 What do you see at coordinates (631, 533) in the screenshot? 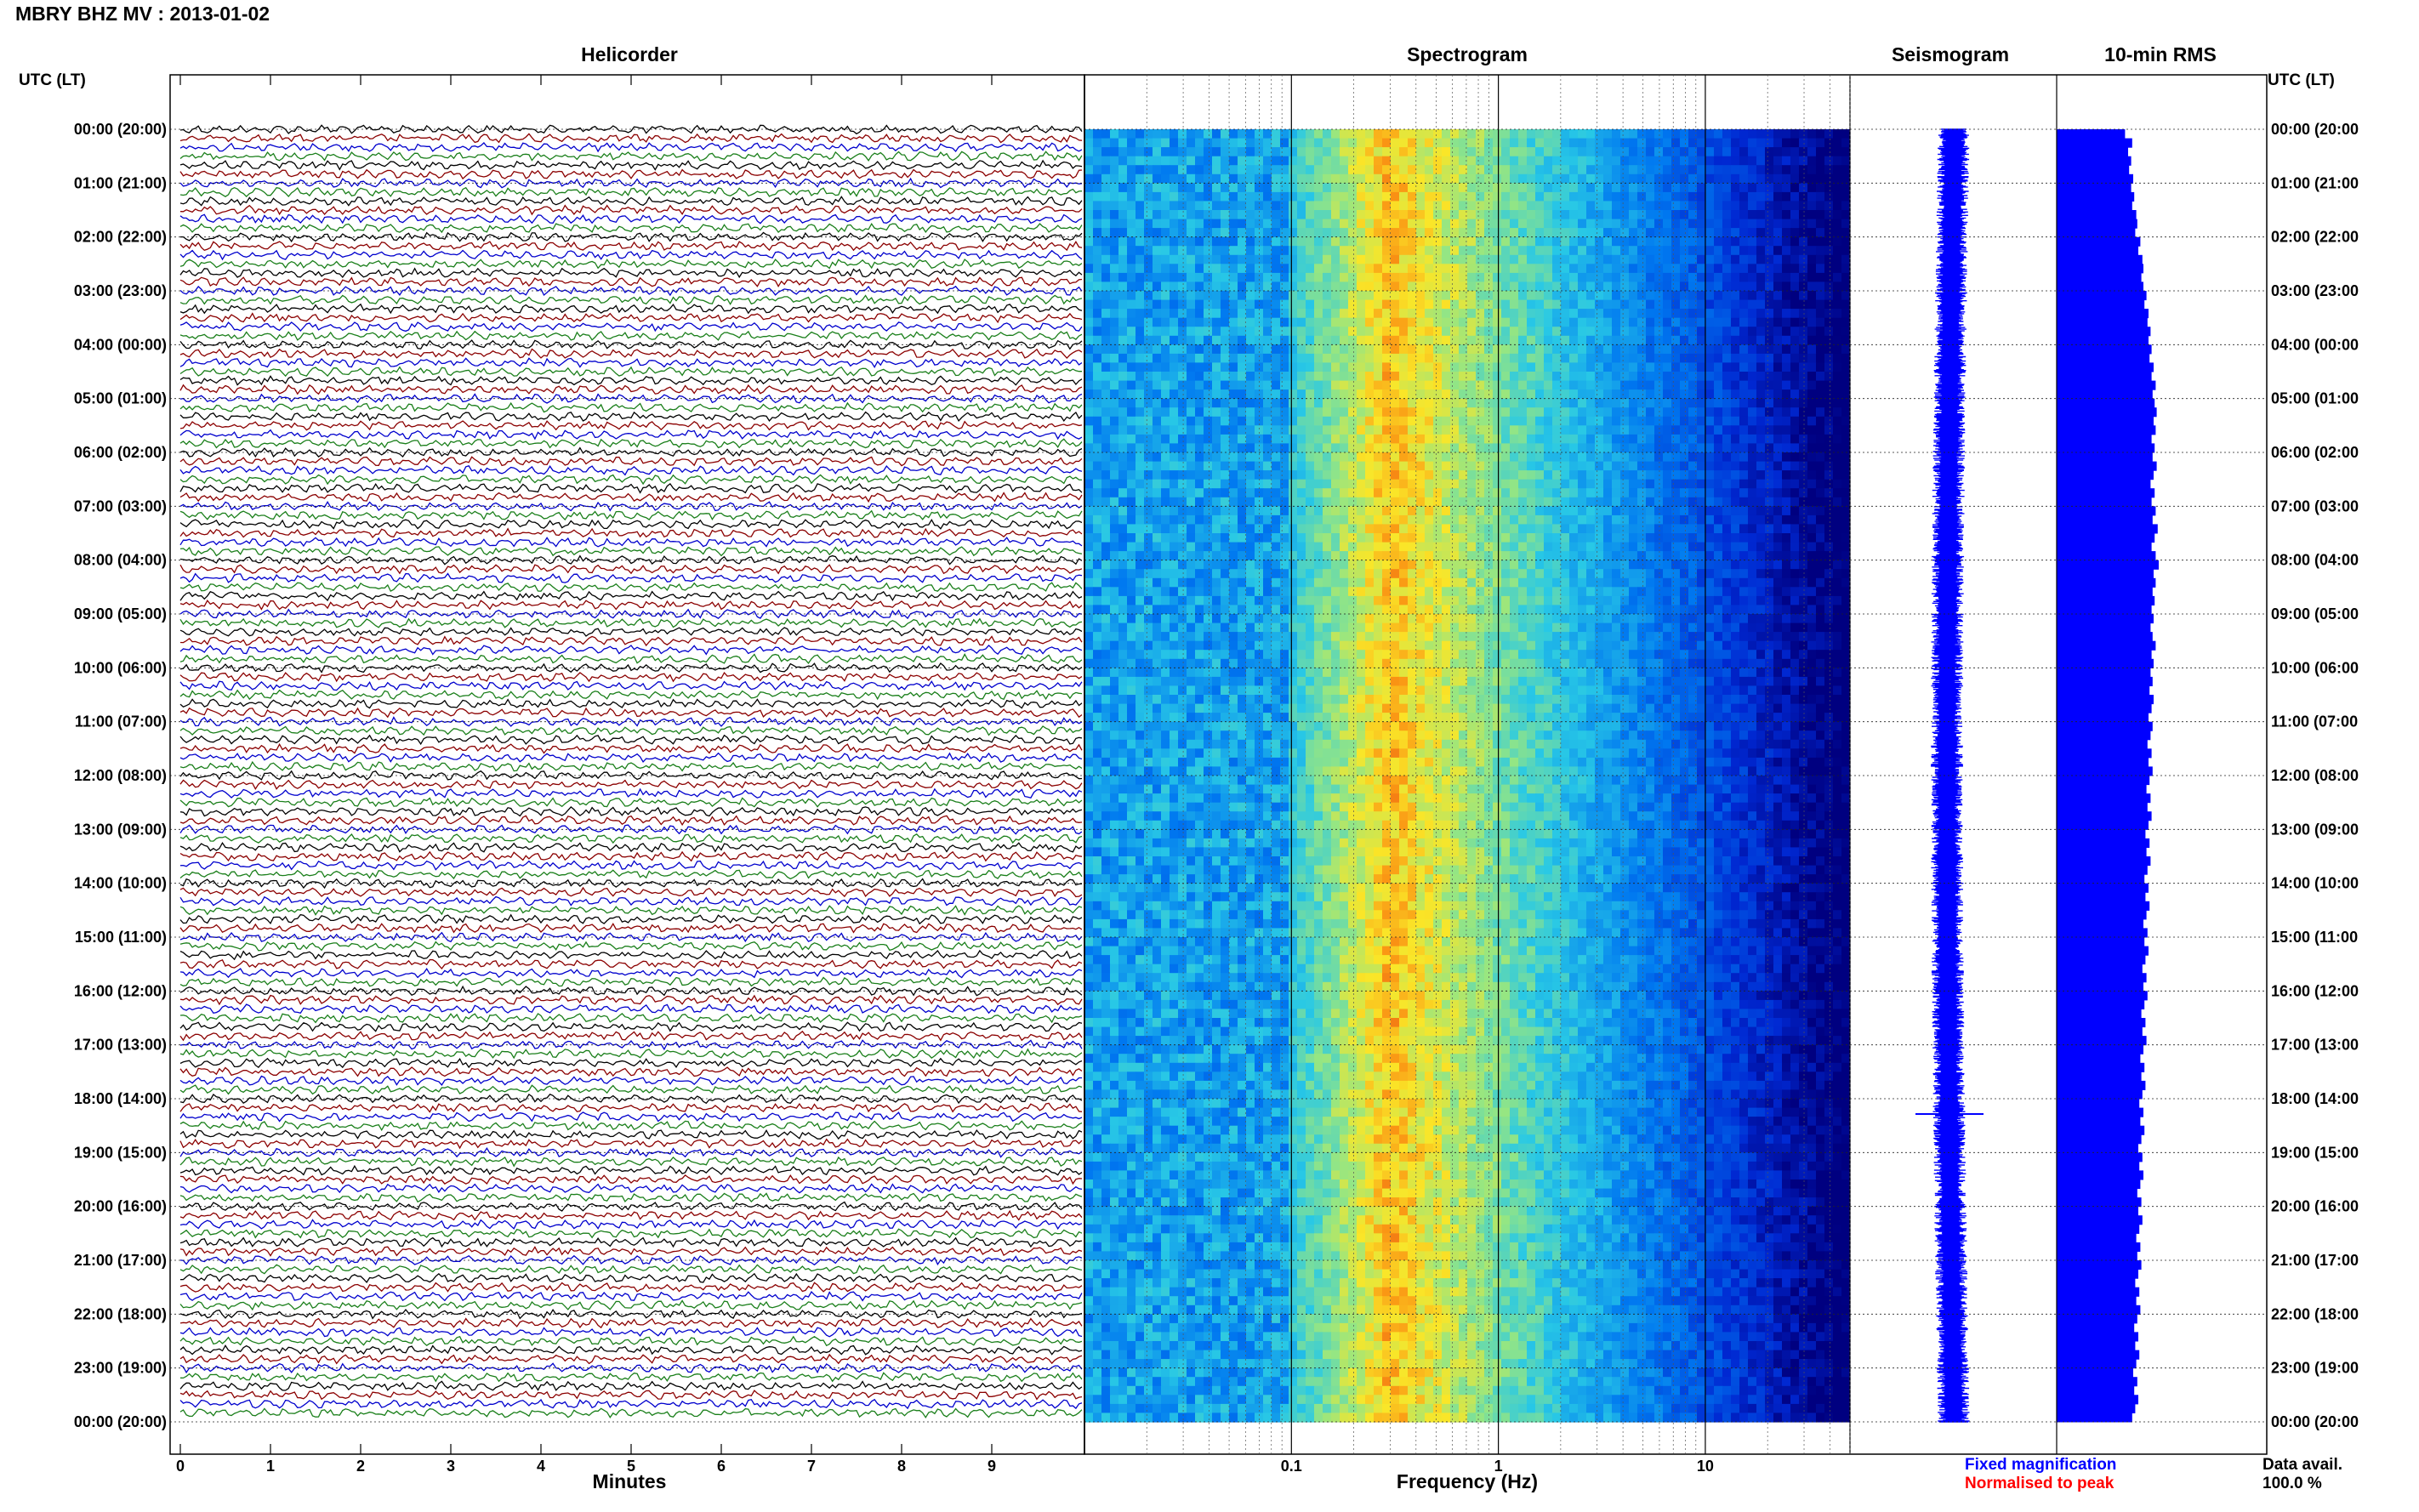
I see `helicorder-trace` at bounding box center [631, 533].